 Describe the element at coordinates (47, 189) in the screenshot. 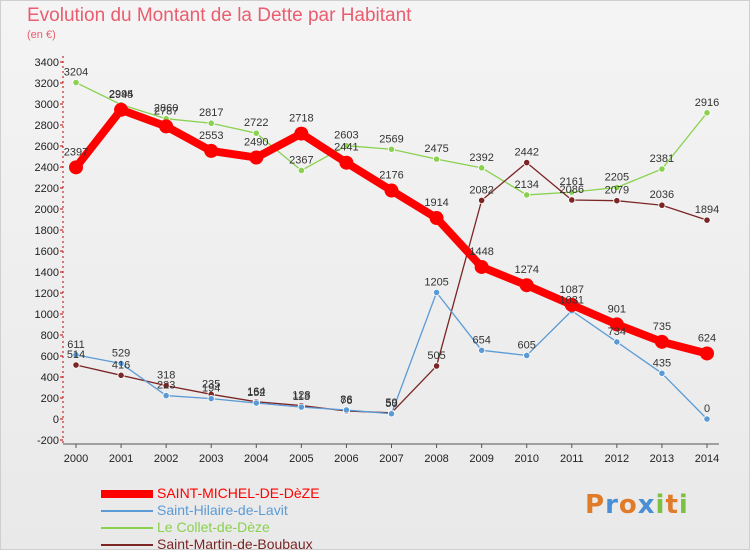

I see `y-tick-label: 2200` at that location.